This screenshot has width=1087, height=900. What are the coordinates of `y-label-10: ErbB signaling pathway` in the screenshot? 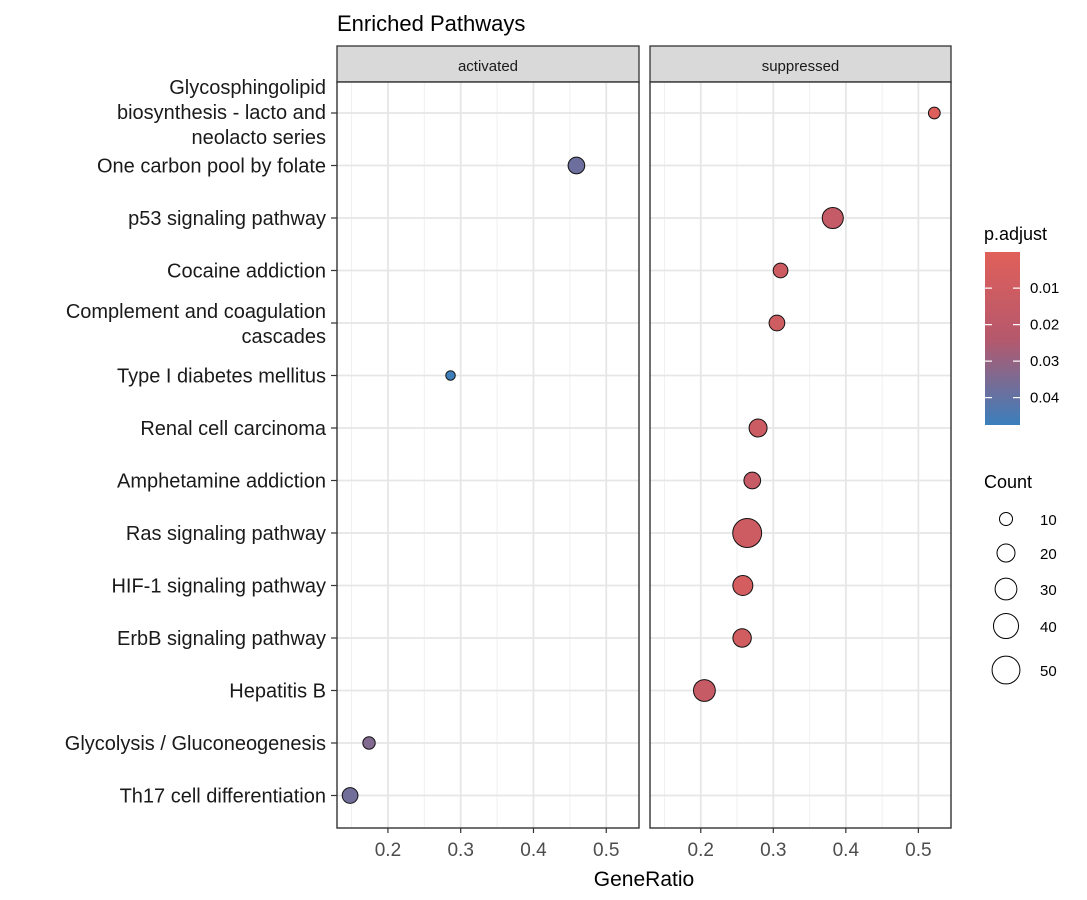 It's located at (221, 639).